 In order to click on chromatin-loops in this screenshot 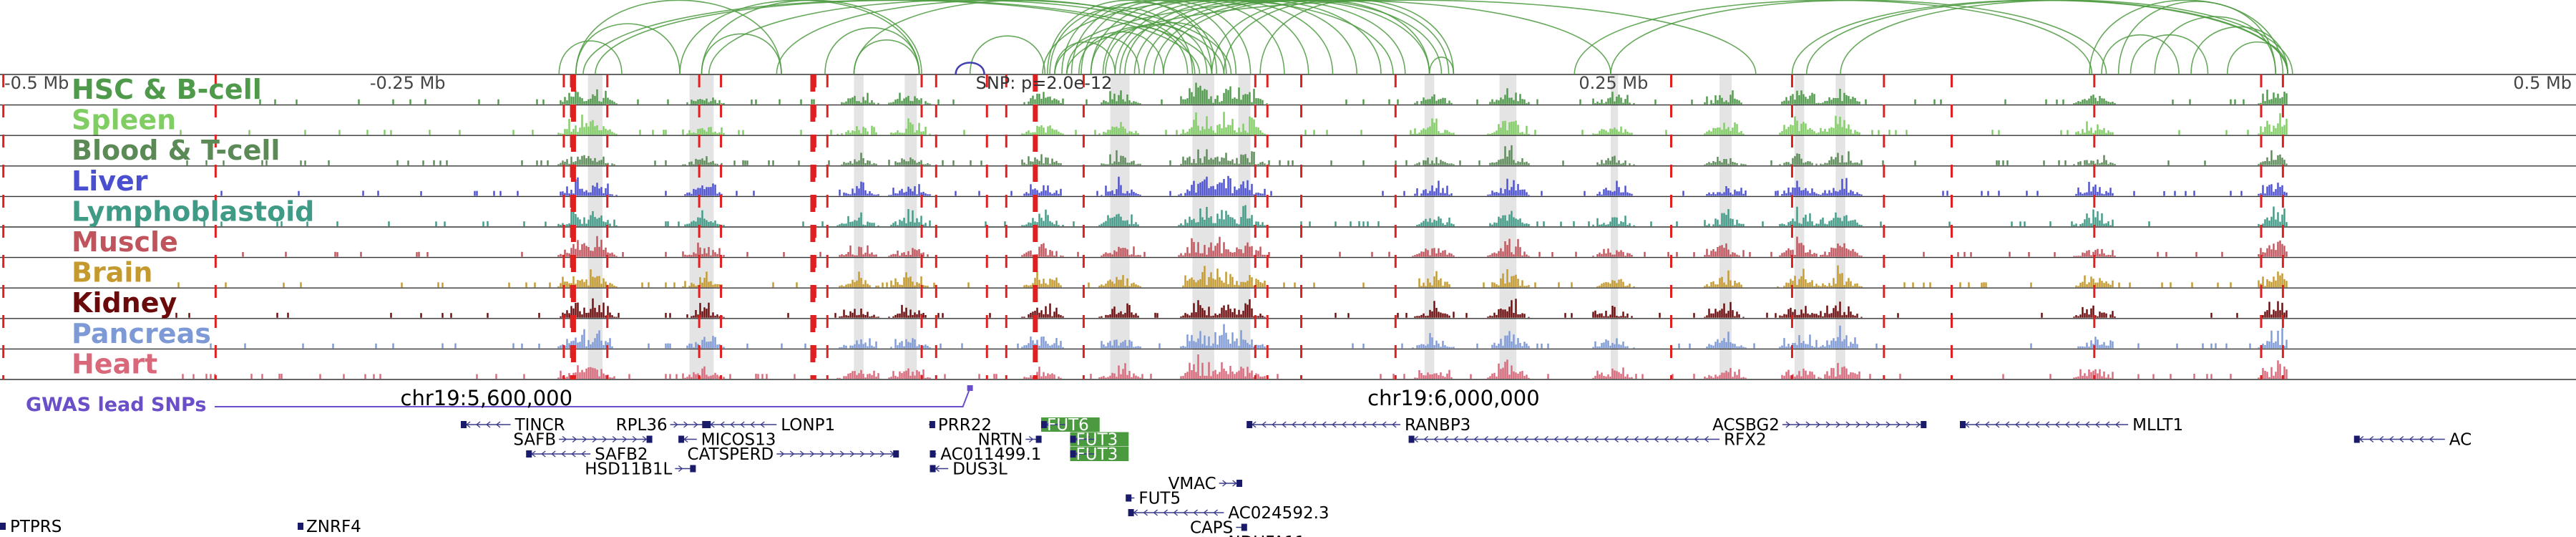, I will do `click(1425, 37)`.